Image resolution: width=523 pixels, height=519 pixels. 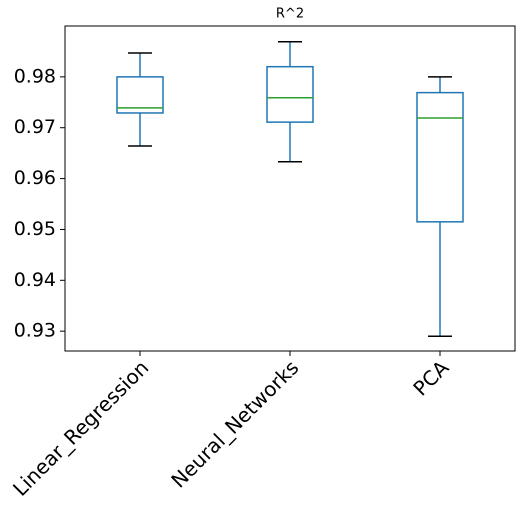 I want to click on y-tick-label: 0.97, so click(x=35, y=127).